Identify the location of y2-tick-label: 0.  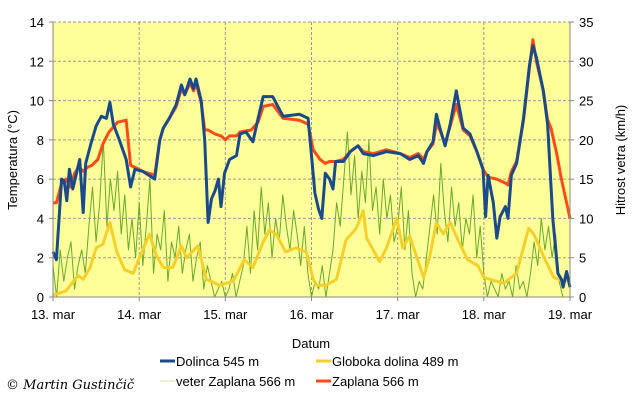
(582, 297).